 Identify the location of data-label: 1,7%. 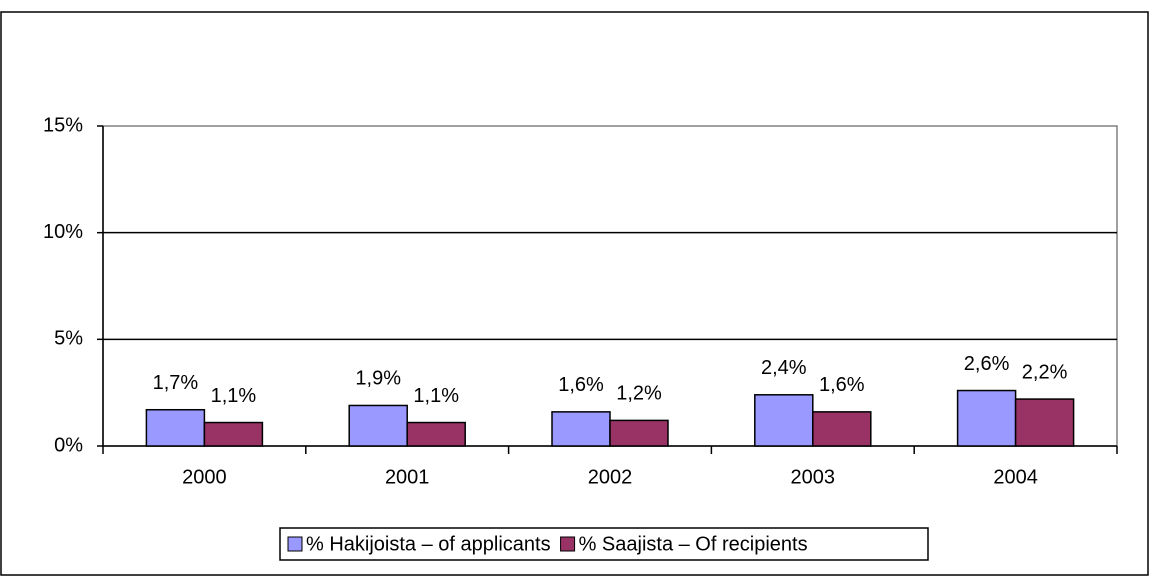
(176, 383).